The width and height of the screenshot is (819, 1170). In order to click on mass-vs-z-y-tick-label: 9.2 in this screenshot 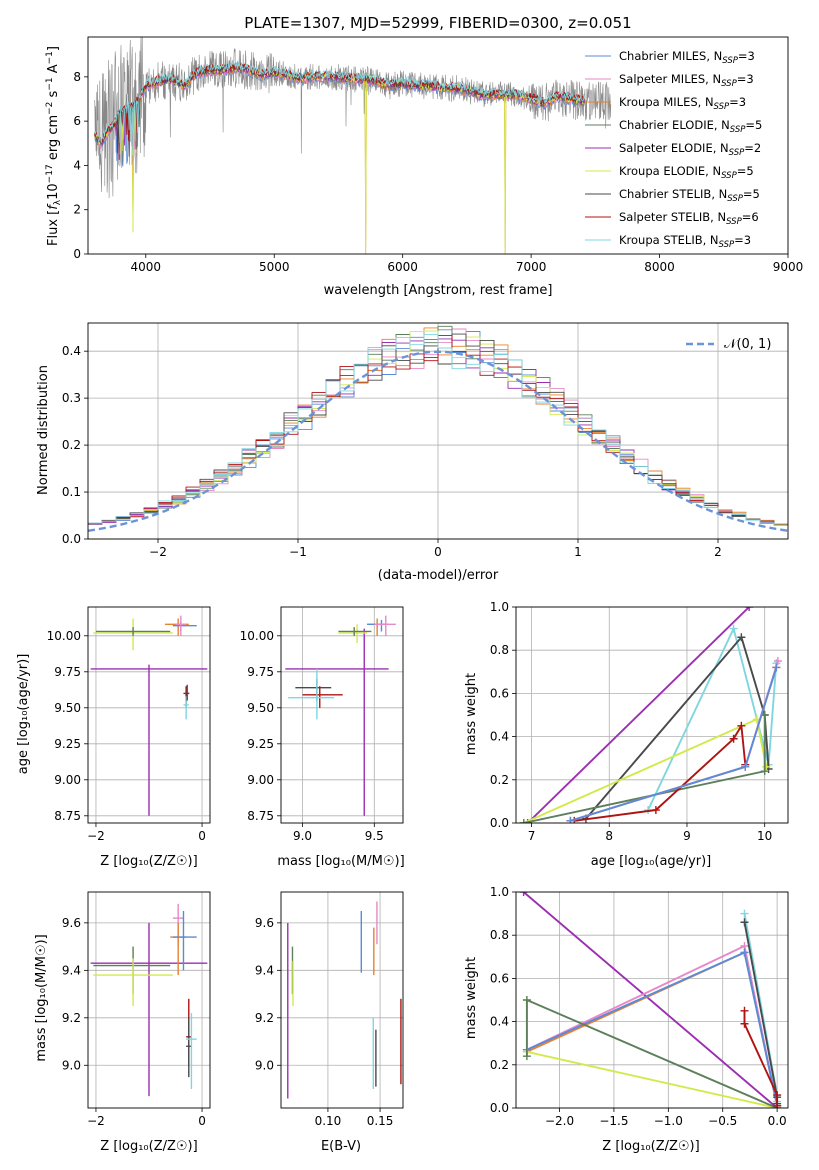, I will do `click(71, 1018)`.